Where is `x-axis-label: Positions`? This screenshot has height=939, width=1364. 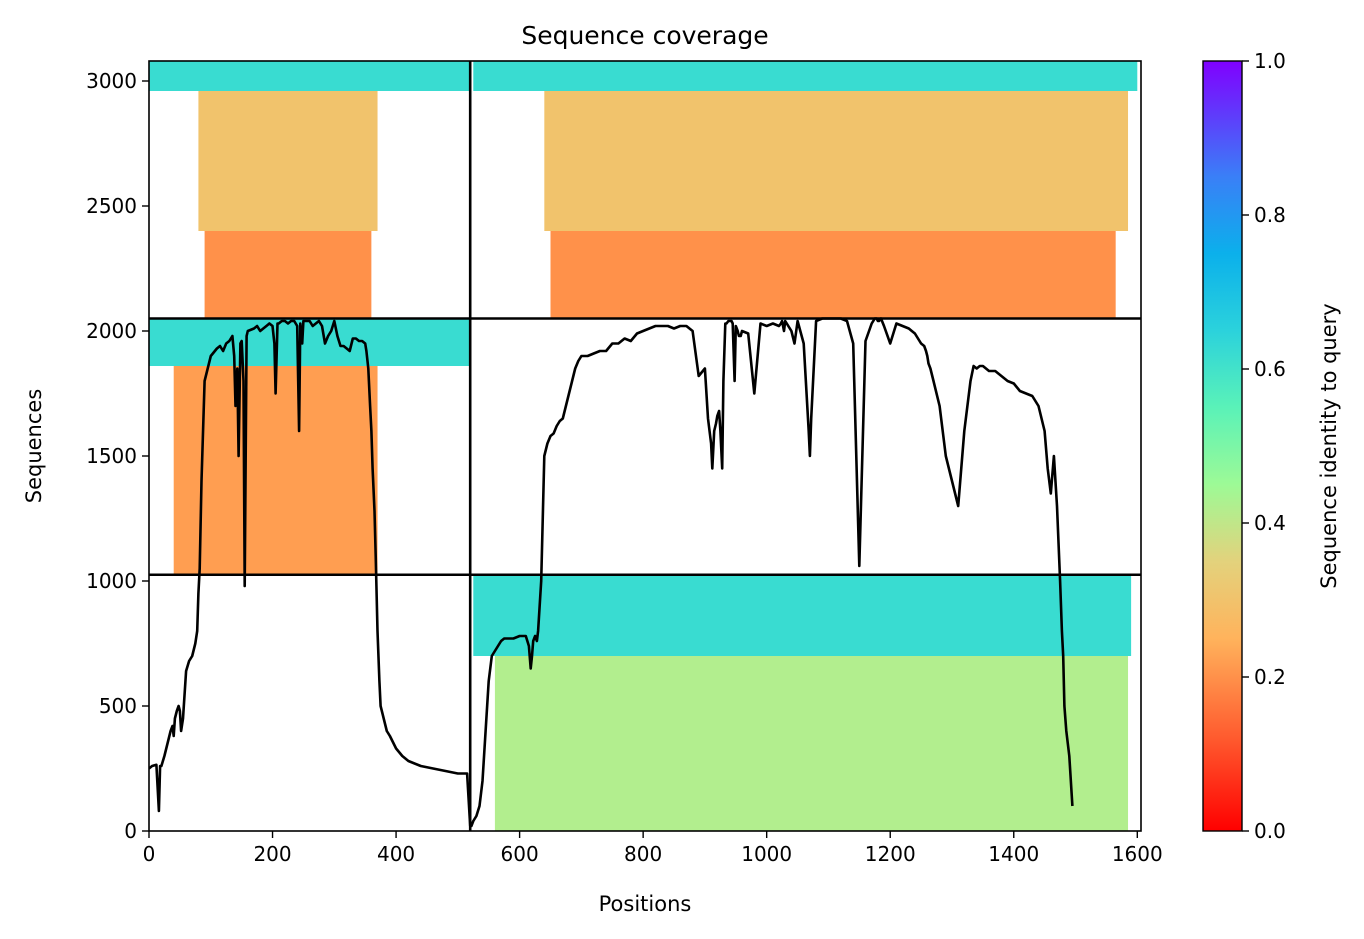 x-axis-label: Positions is located at coordinates (645, 904).